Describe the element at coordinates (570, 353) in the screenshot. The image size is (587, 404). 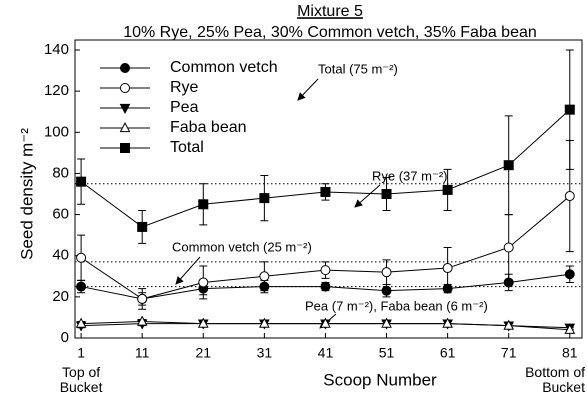
I see `x-tick-label: 81` at that location.